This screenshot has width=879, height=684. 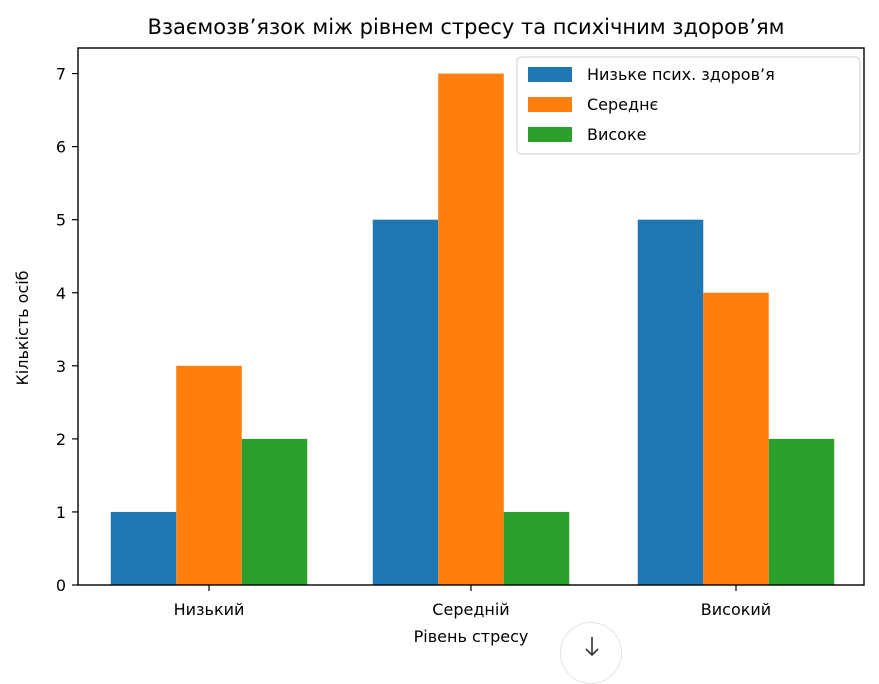 What do you see at coordinates (61, 293) in the screenshot?
I see `y-tick-label: 4` at bounding box center [61, 293].